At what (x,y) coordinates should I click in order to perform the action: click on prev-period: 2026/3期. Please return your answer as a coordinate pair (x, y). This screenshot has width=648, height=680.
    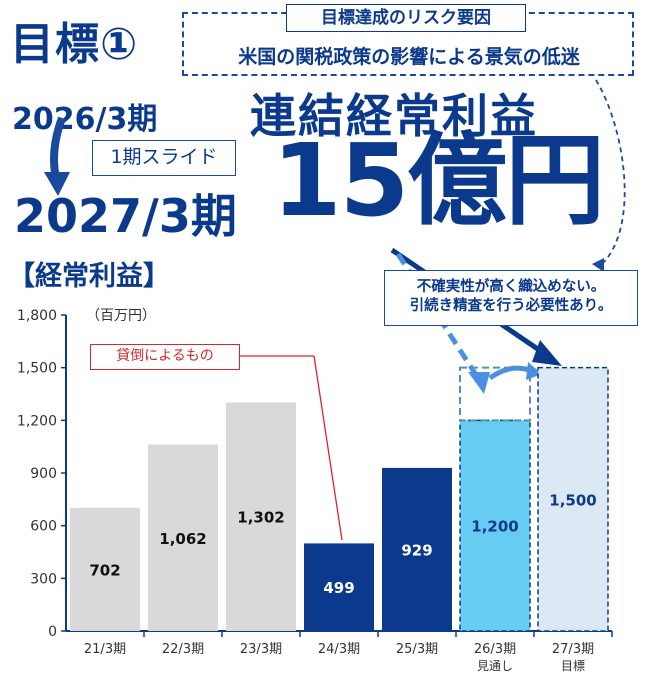
    Looking at the image, I should click on (85, 119).